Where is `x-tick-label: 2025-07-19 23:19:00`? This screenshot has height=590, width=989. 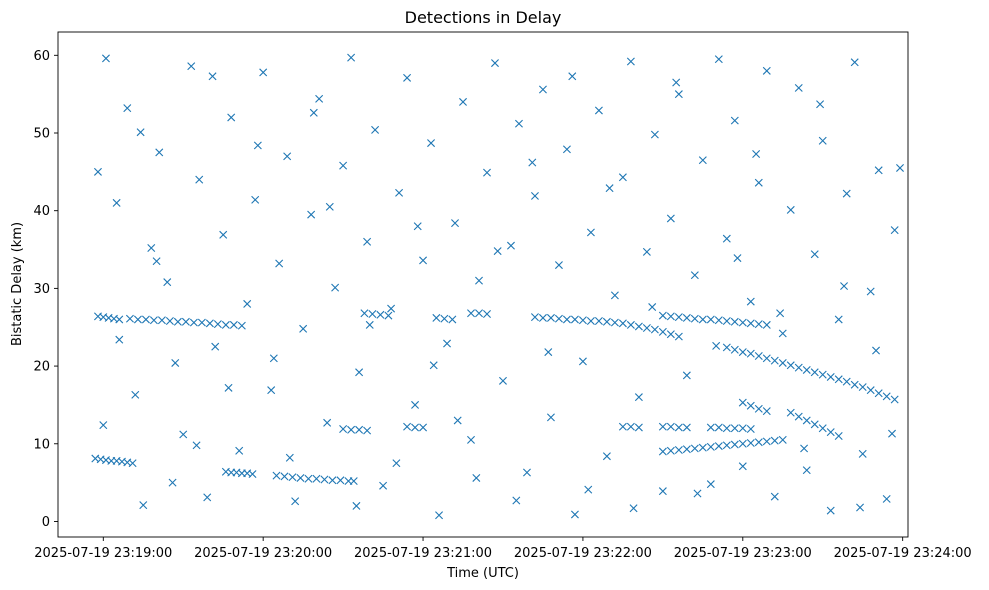 x-tick-label: 2025-07-19 23:19:00 is located at coordinates (103, 553).